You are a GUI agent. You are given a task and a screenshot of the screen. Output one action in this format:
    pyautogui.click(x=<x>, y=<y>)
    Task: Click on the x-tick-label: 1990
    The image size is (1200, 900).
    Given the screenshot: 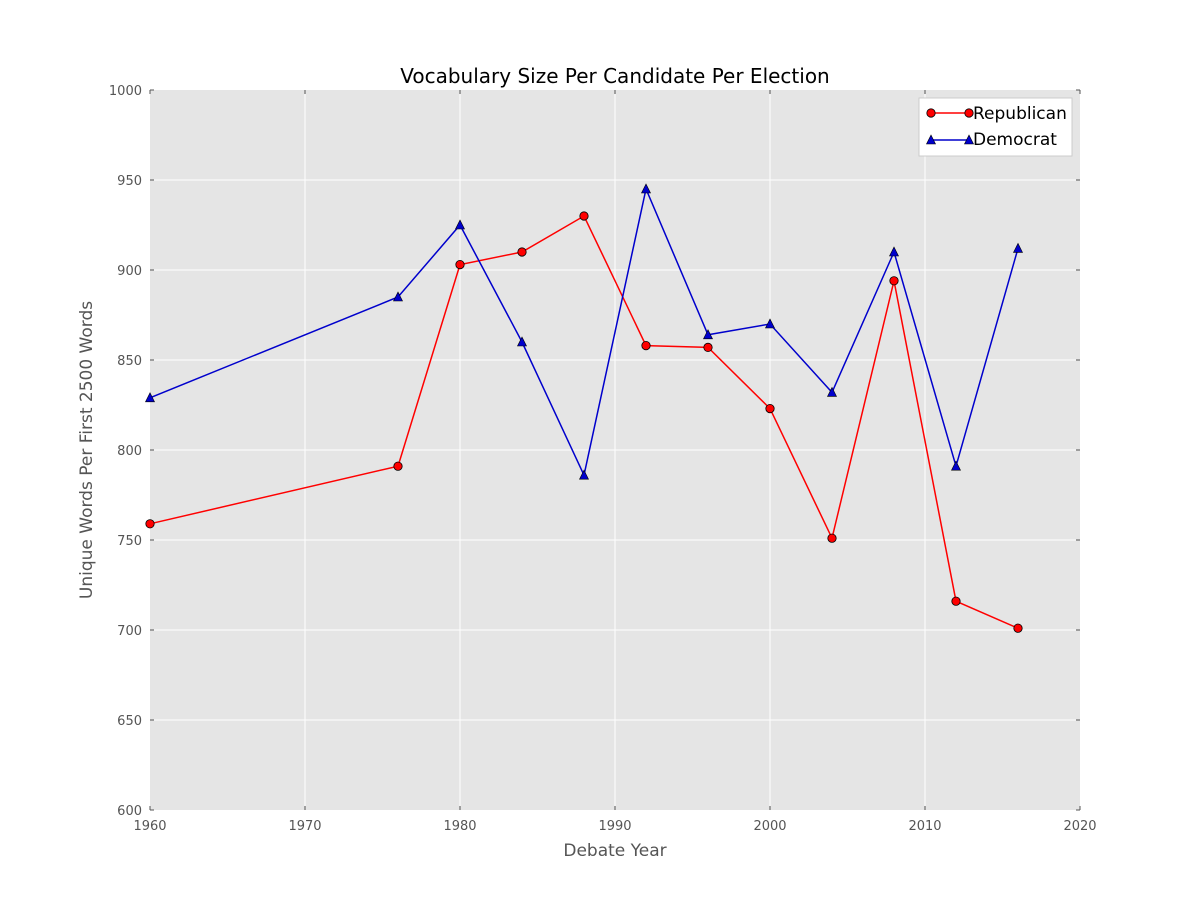 What is the action you would take?
    pyautogui.click(x=614, y=826)
    